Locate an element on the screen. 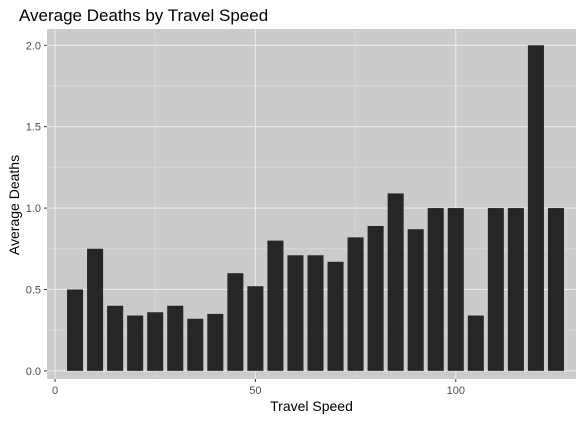 The height and width of the screenshot is (421, 584). y-tick-label: 0.5 is located at coordinates (33, 290).